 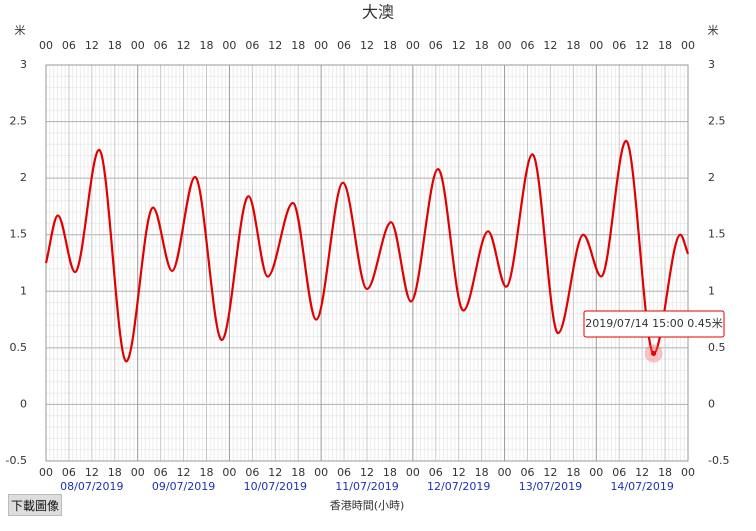 I want to click on date-label: 09/07/2019, so click(x=183, y=486).